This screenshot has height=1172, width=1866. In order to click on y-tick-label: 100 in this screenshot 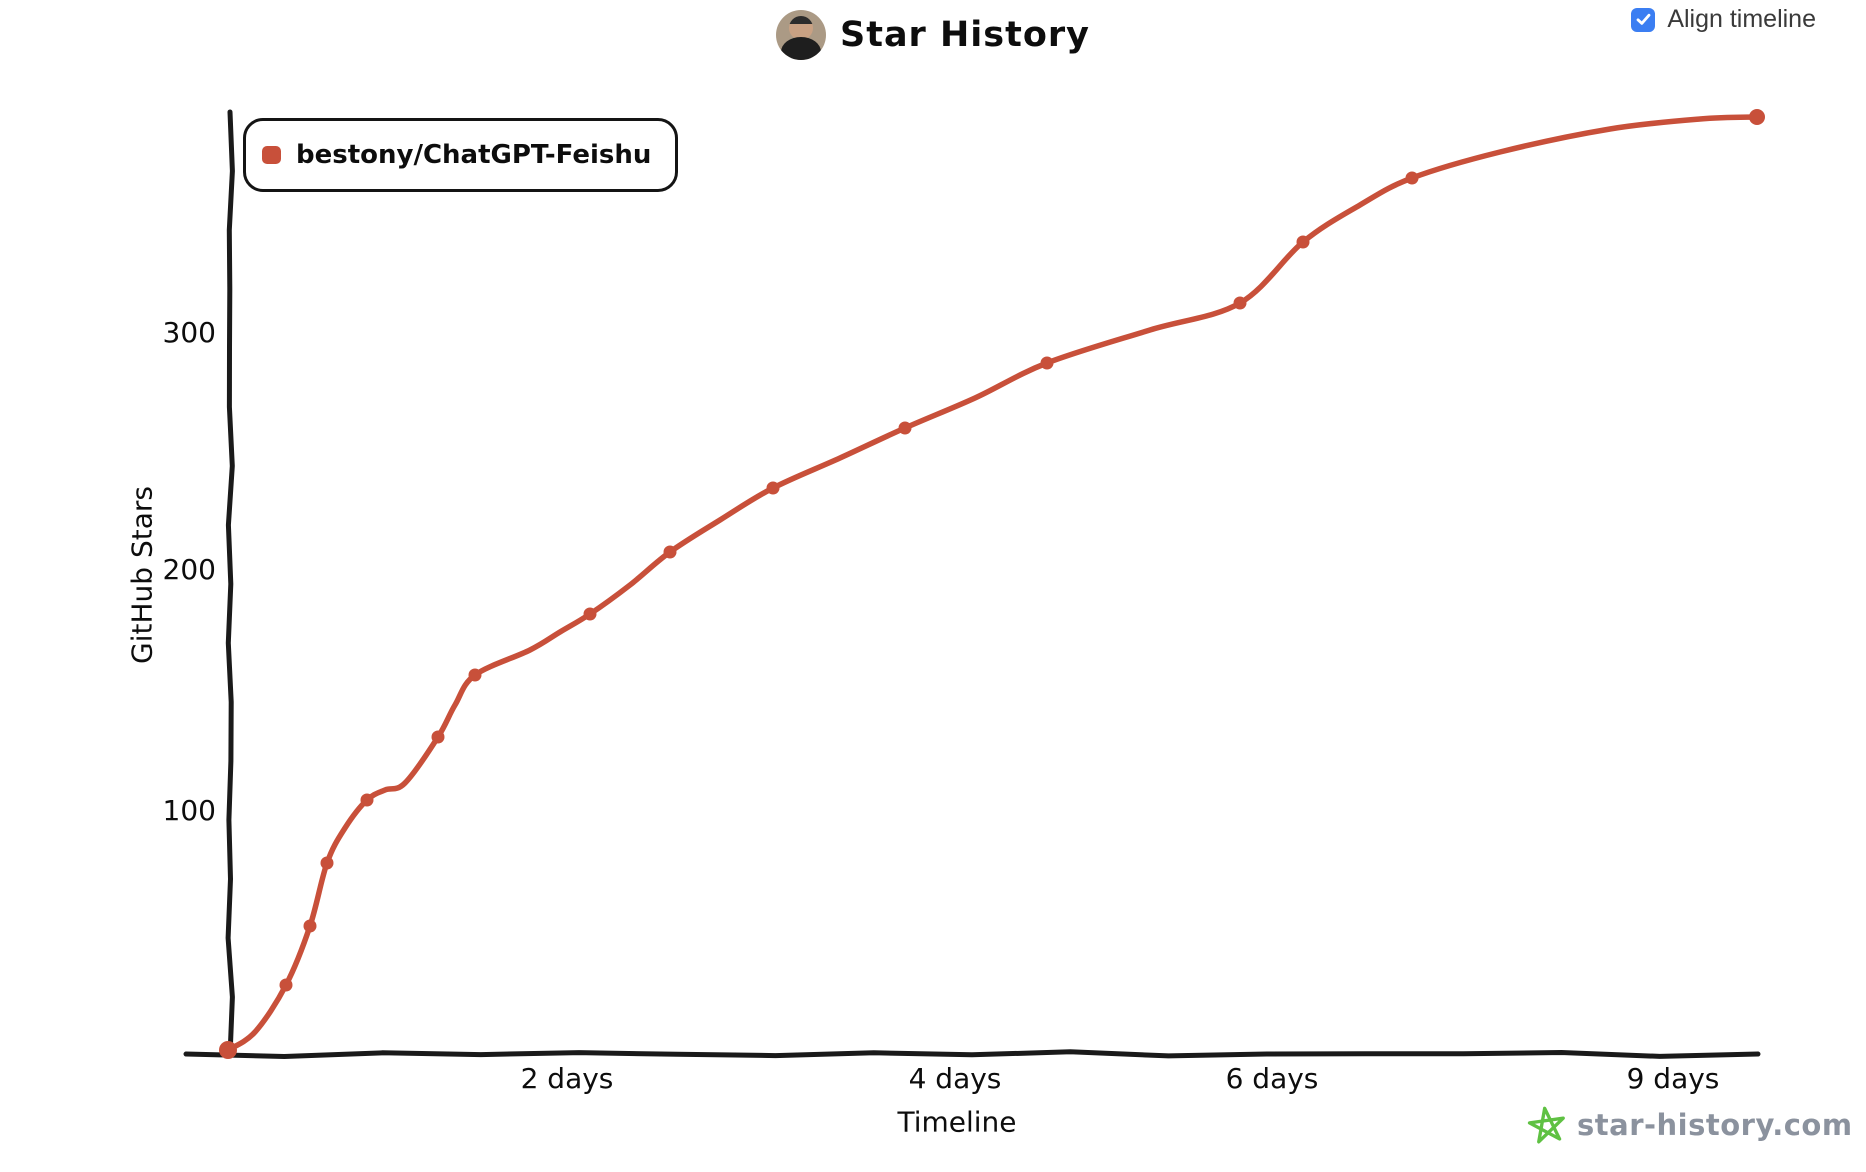, I will do `click(189, 810)`.